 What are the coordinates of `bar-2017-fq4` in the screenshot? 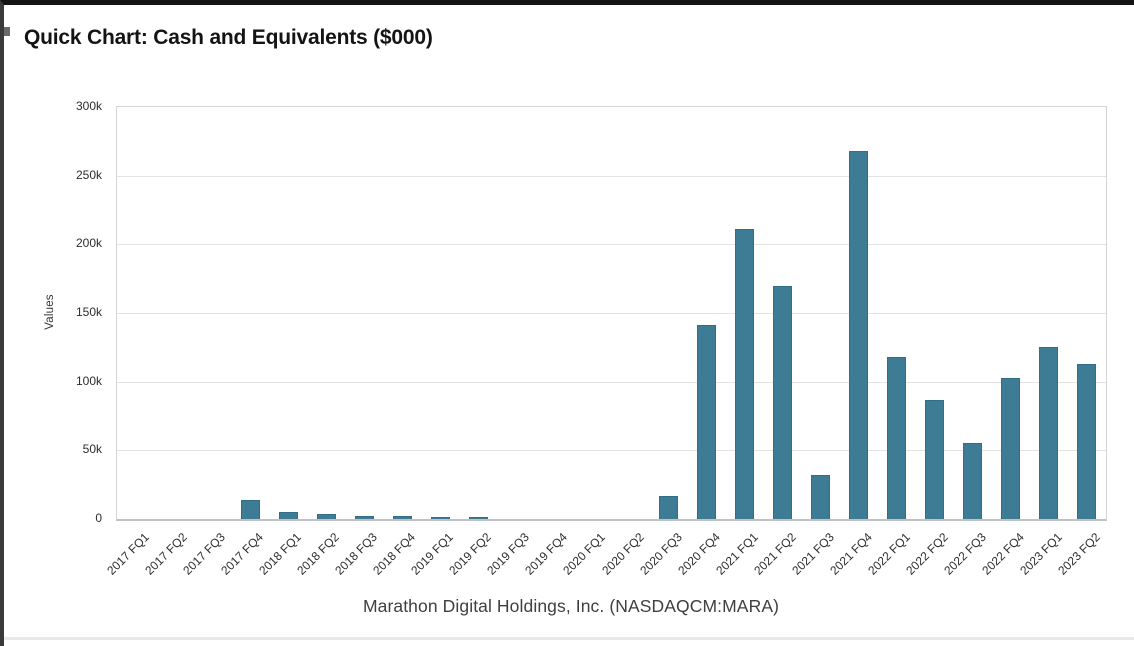 It's located at (250, 509).